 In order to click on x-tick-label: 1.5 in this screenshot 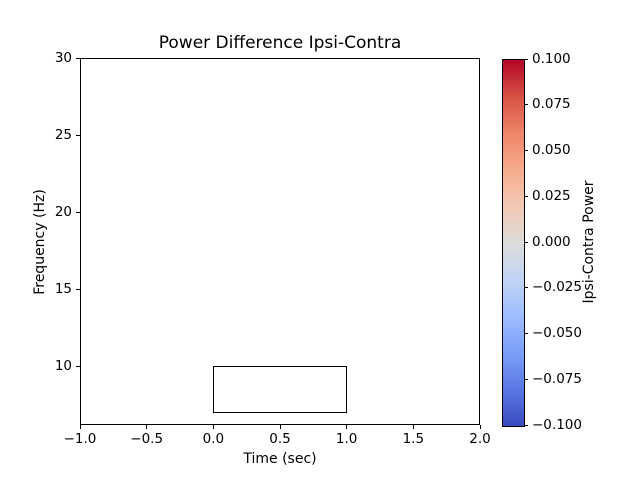, I will do `click(413, 439)`.